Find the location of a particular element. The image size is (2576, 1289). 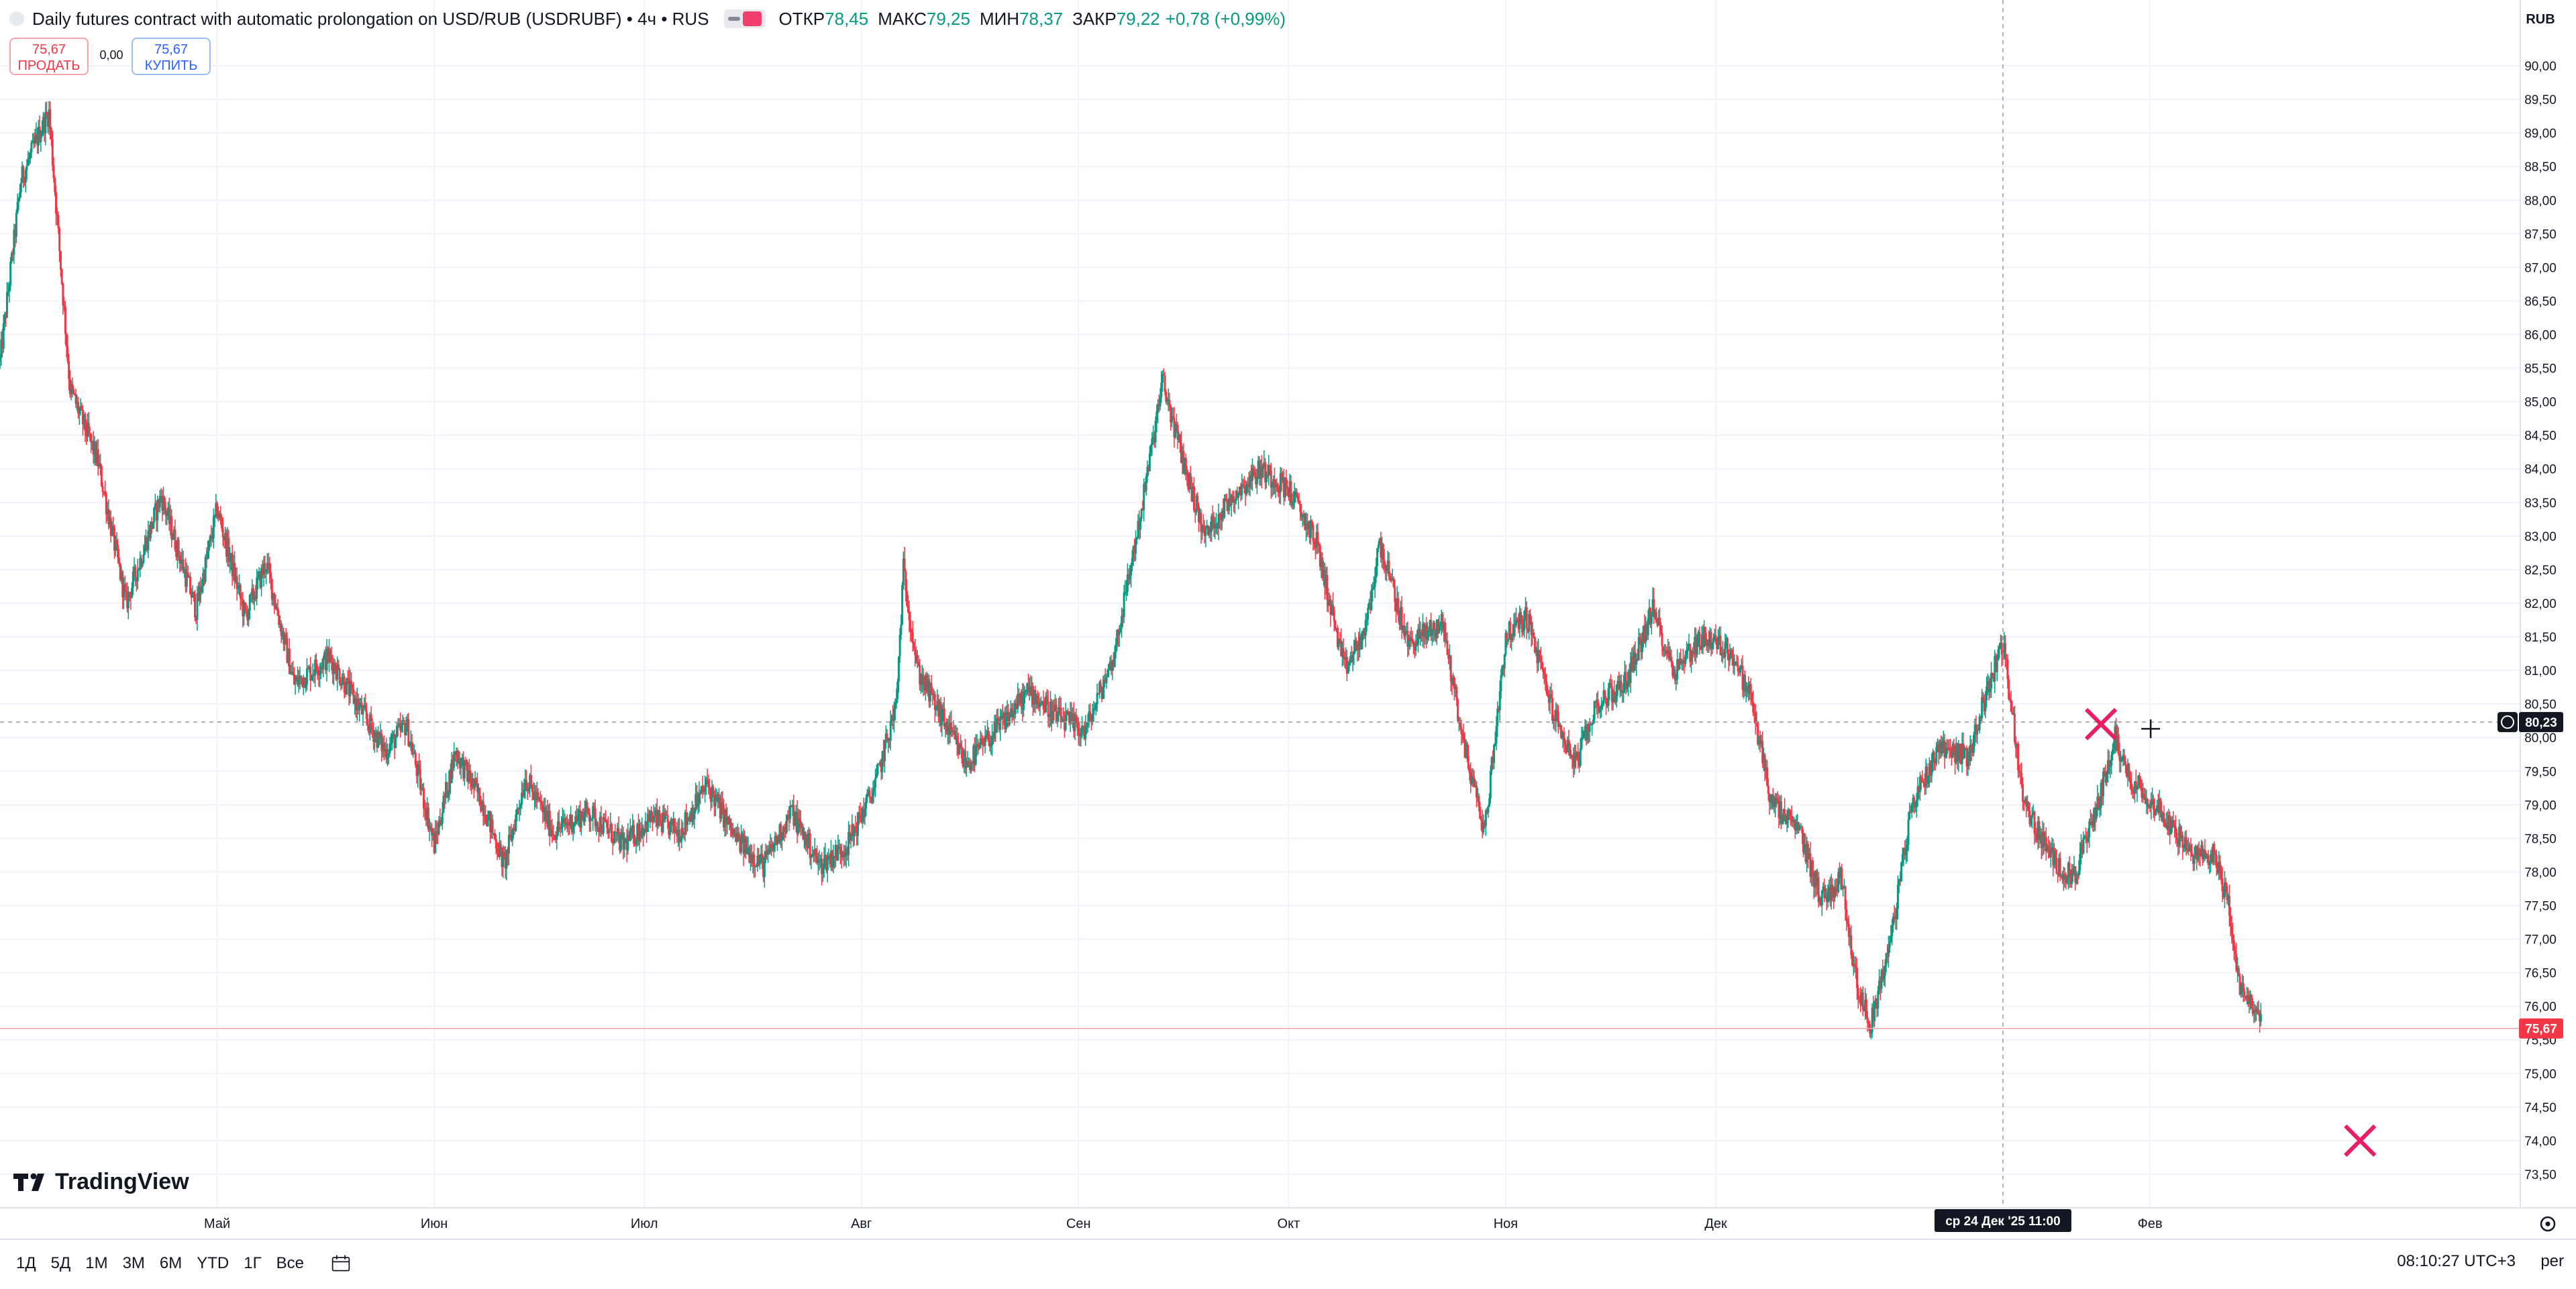

buy-button: 75,67 КУПИТЬ is located at coordinates (171, 57).